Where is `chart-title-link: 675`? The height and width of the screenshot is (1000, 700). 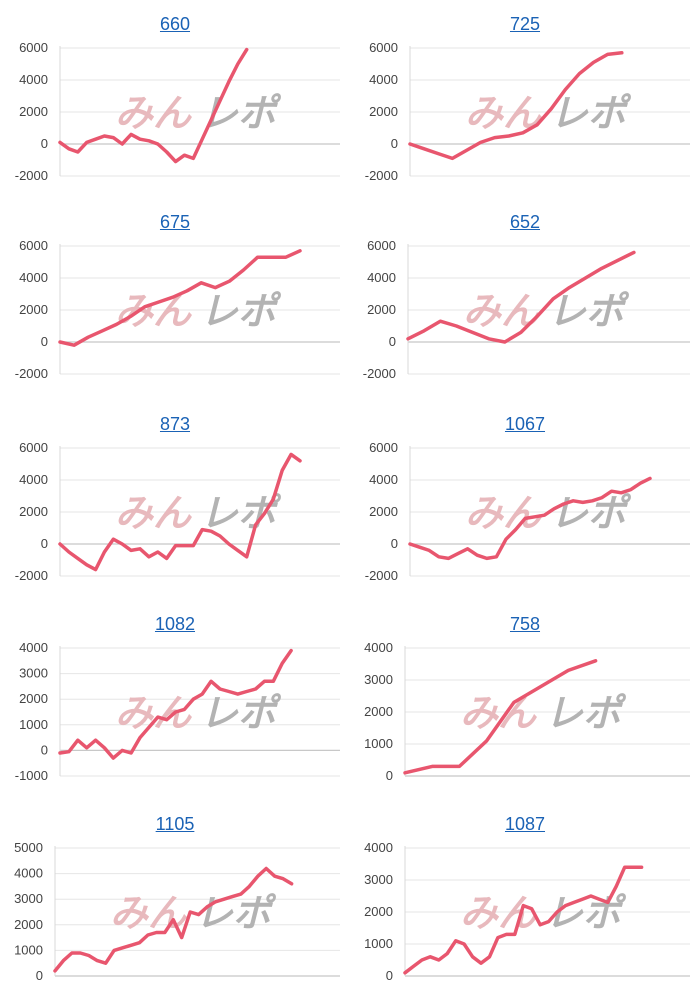 chart-title-link: 675 is located at coordinates (175, 222).